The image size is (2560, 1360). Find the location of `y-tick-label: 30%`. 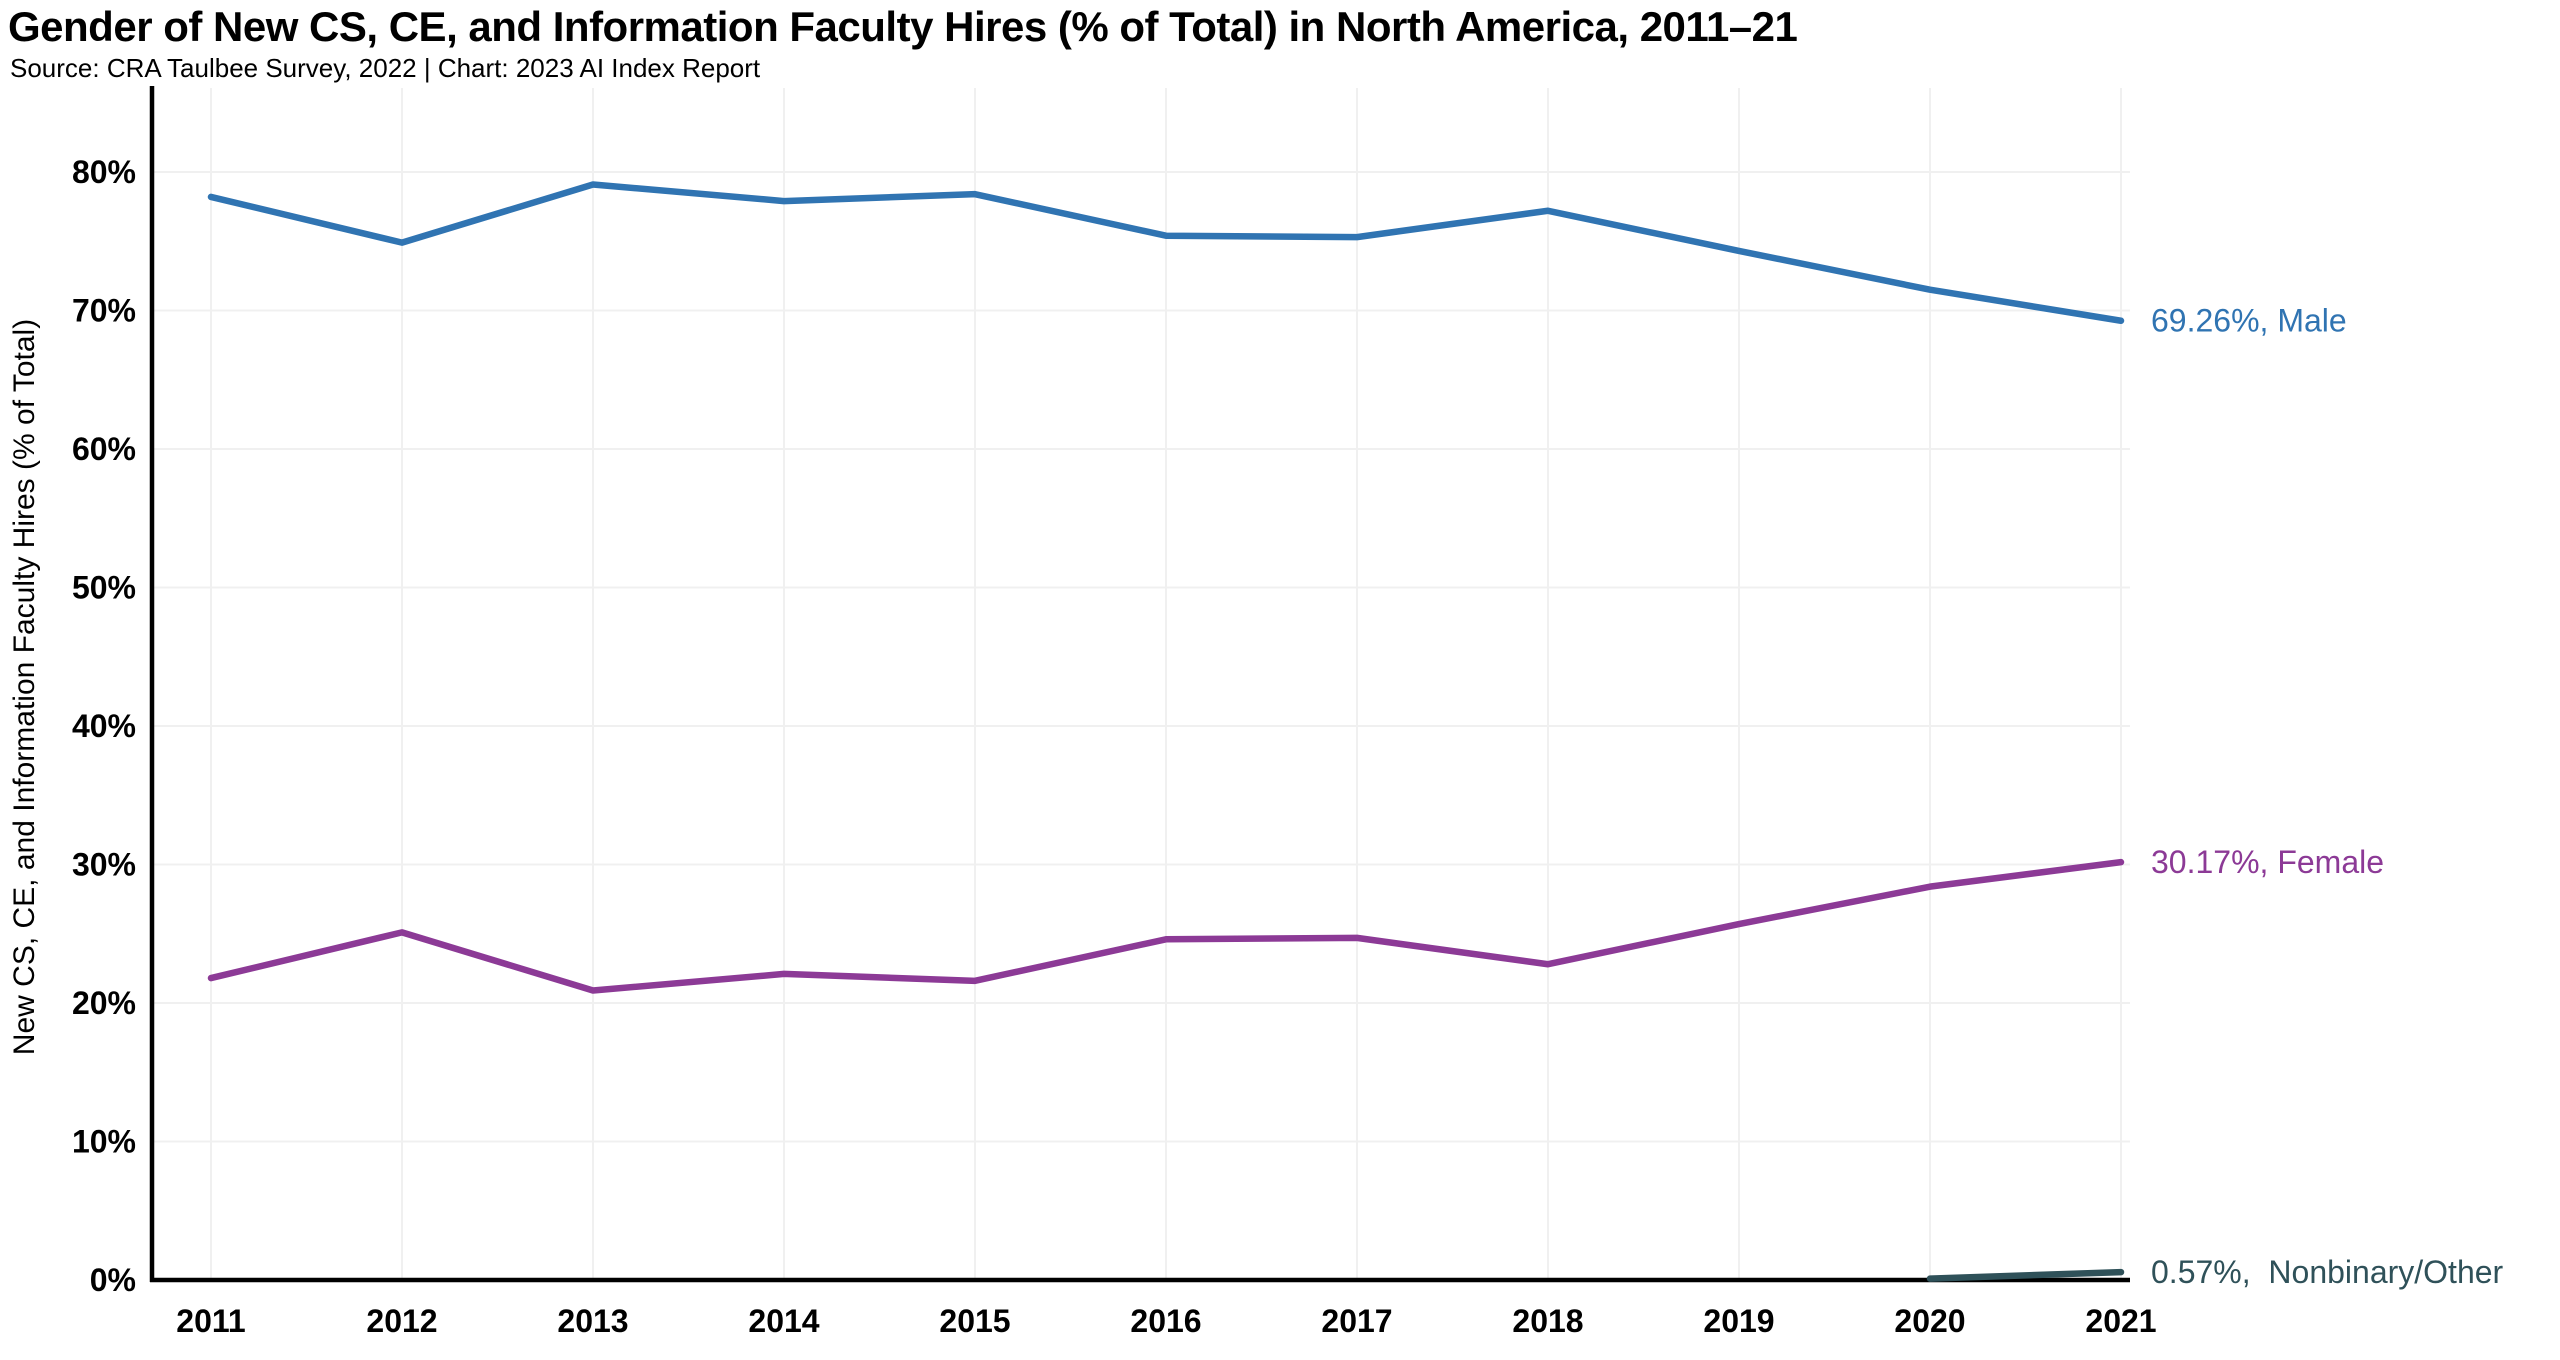

y-tick-label: 30% is located at coordinates (104, 865).